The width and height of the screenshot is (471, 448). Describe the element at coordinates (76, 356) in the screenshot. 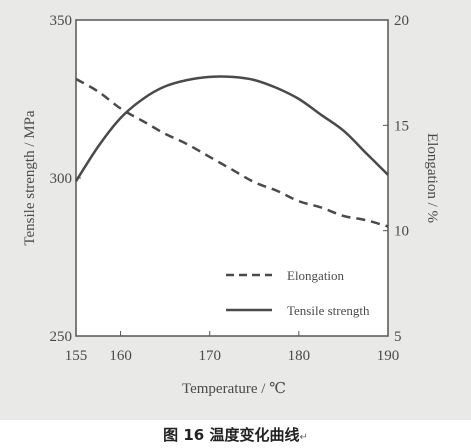

I see `x-tick-label: 155` at that location.